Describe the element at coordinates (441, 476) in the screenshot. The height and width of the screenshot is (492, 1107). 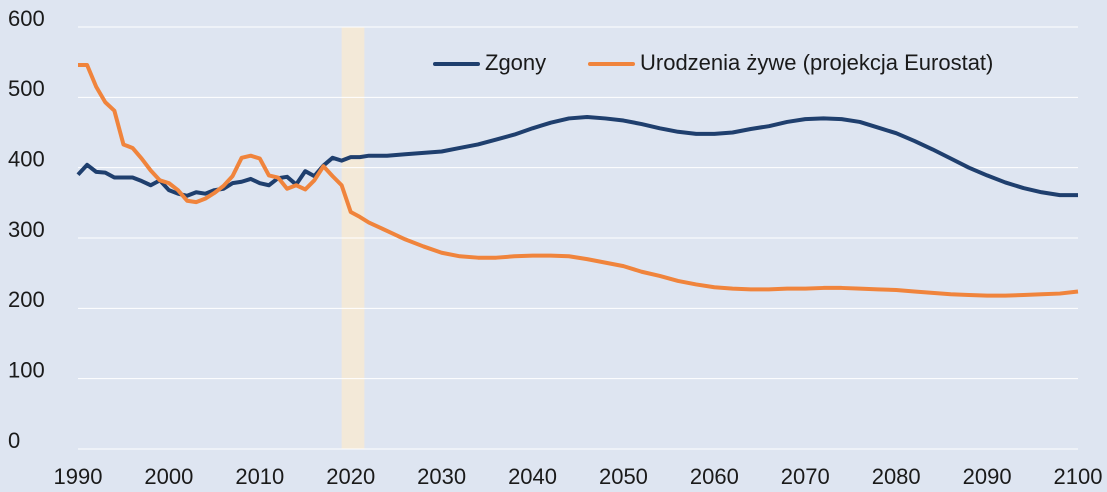
I see `x-tick-label: 2030` at that location.